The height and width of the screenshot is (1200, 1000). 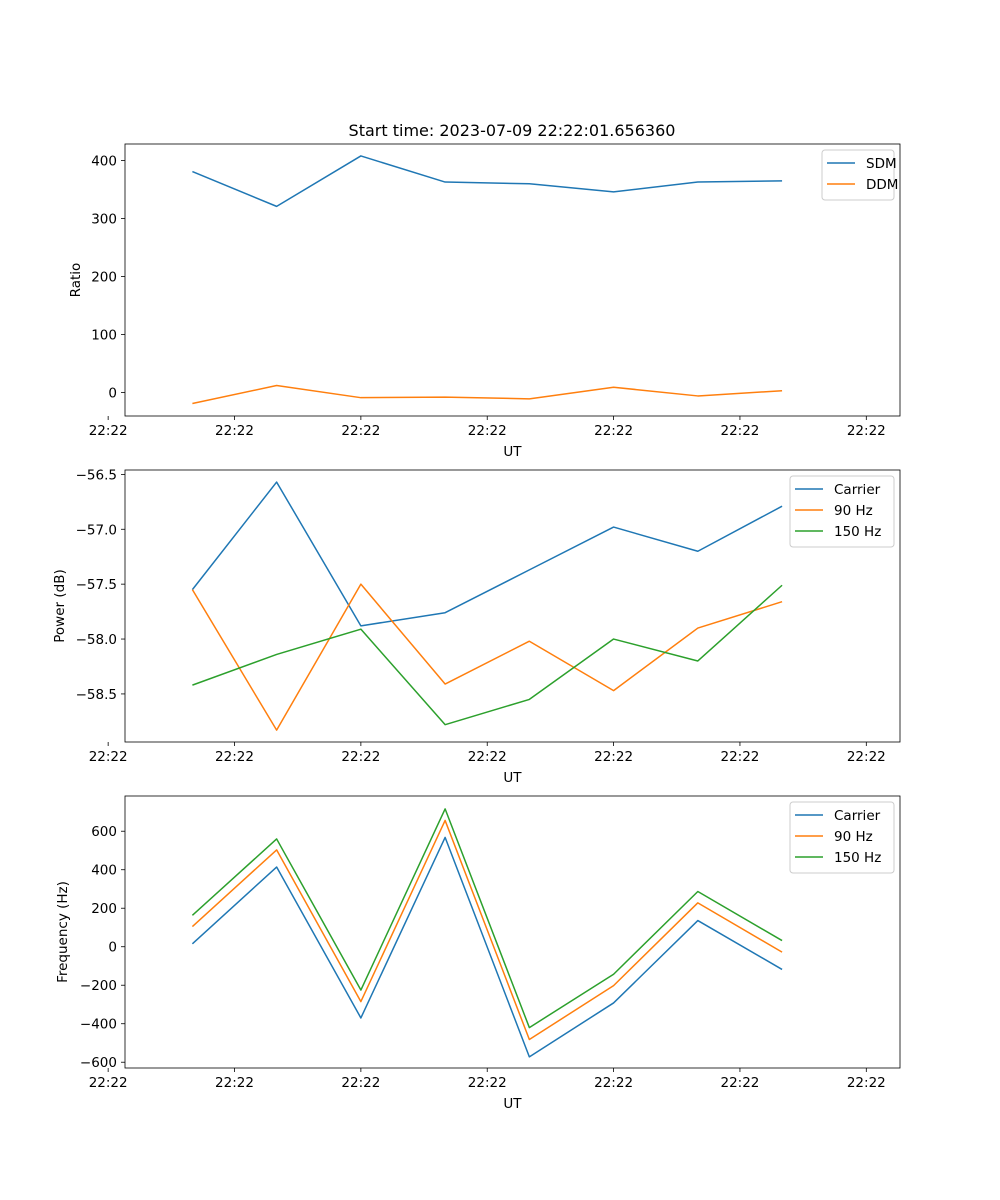 What do you see at coordinates (96, 640) in the screenshot?
I see `power-y-tick-label: −58.0` at bounding box center [96, 640].